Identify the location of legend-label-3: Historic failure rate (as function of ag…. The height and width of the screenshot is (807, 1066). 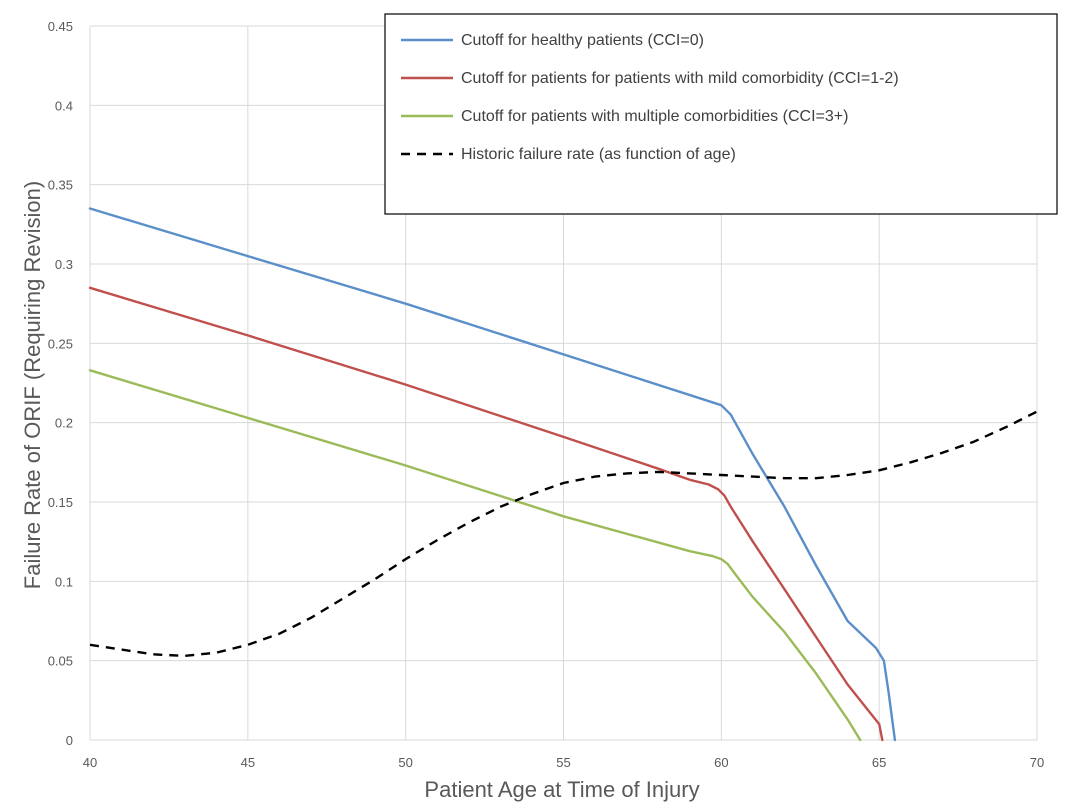
(598, 154).